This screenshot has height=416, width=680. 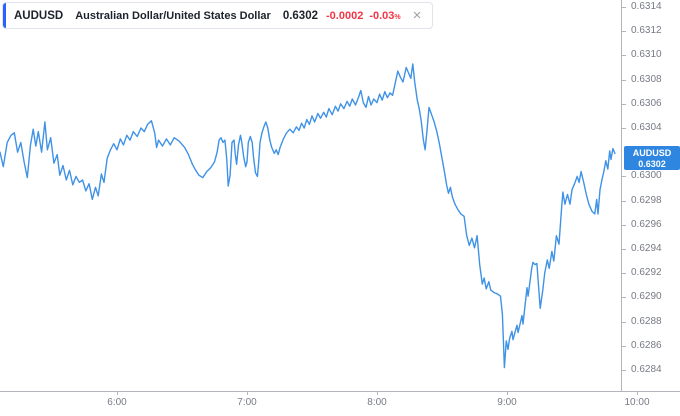 I want to click on time-axis-label: 6:00, so click(x=117, y=402).